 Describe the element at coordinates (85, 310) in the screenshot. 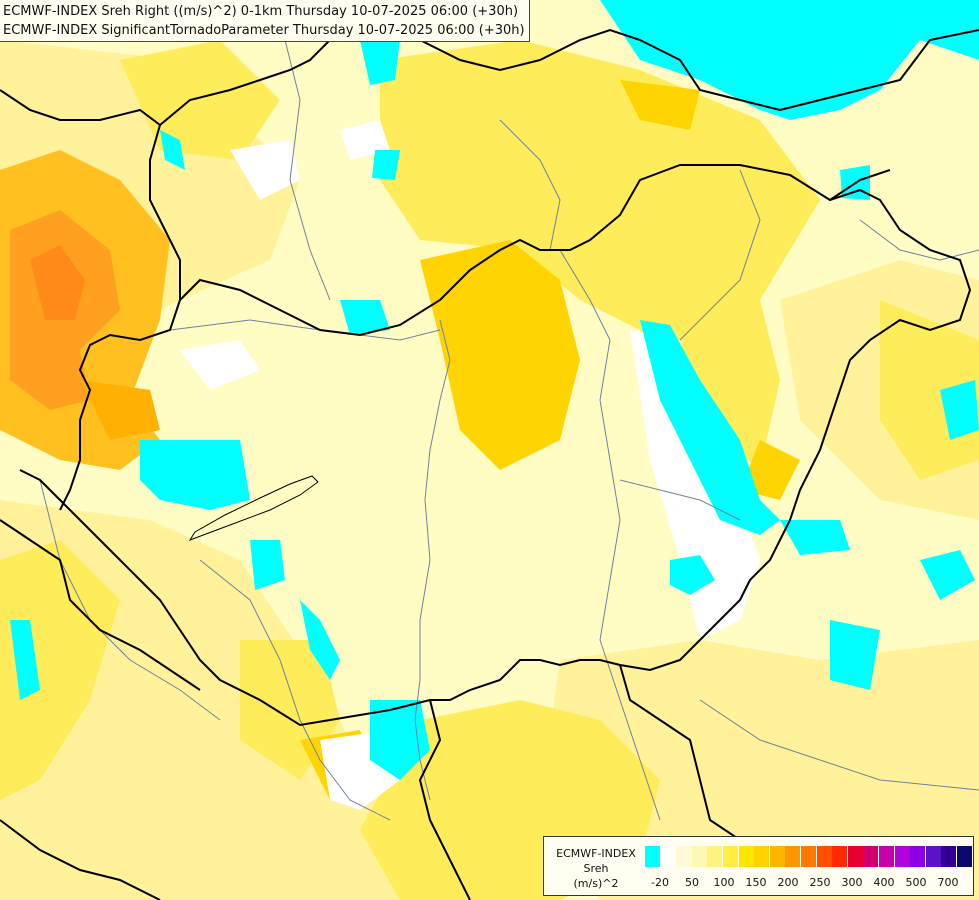

I see `sreh-orange-areas` at that location.